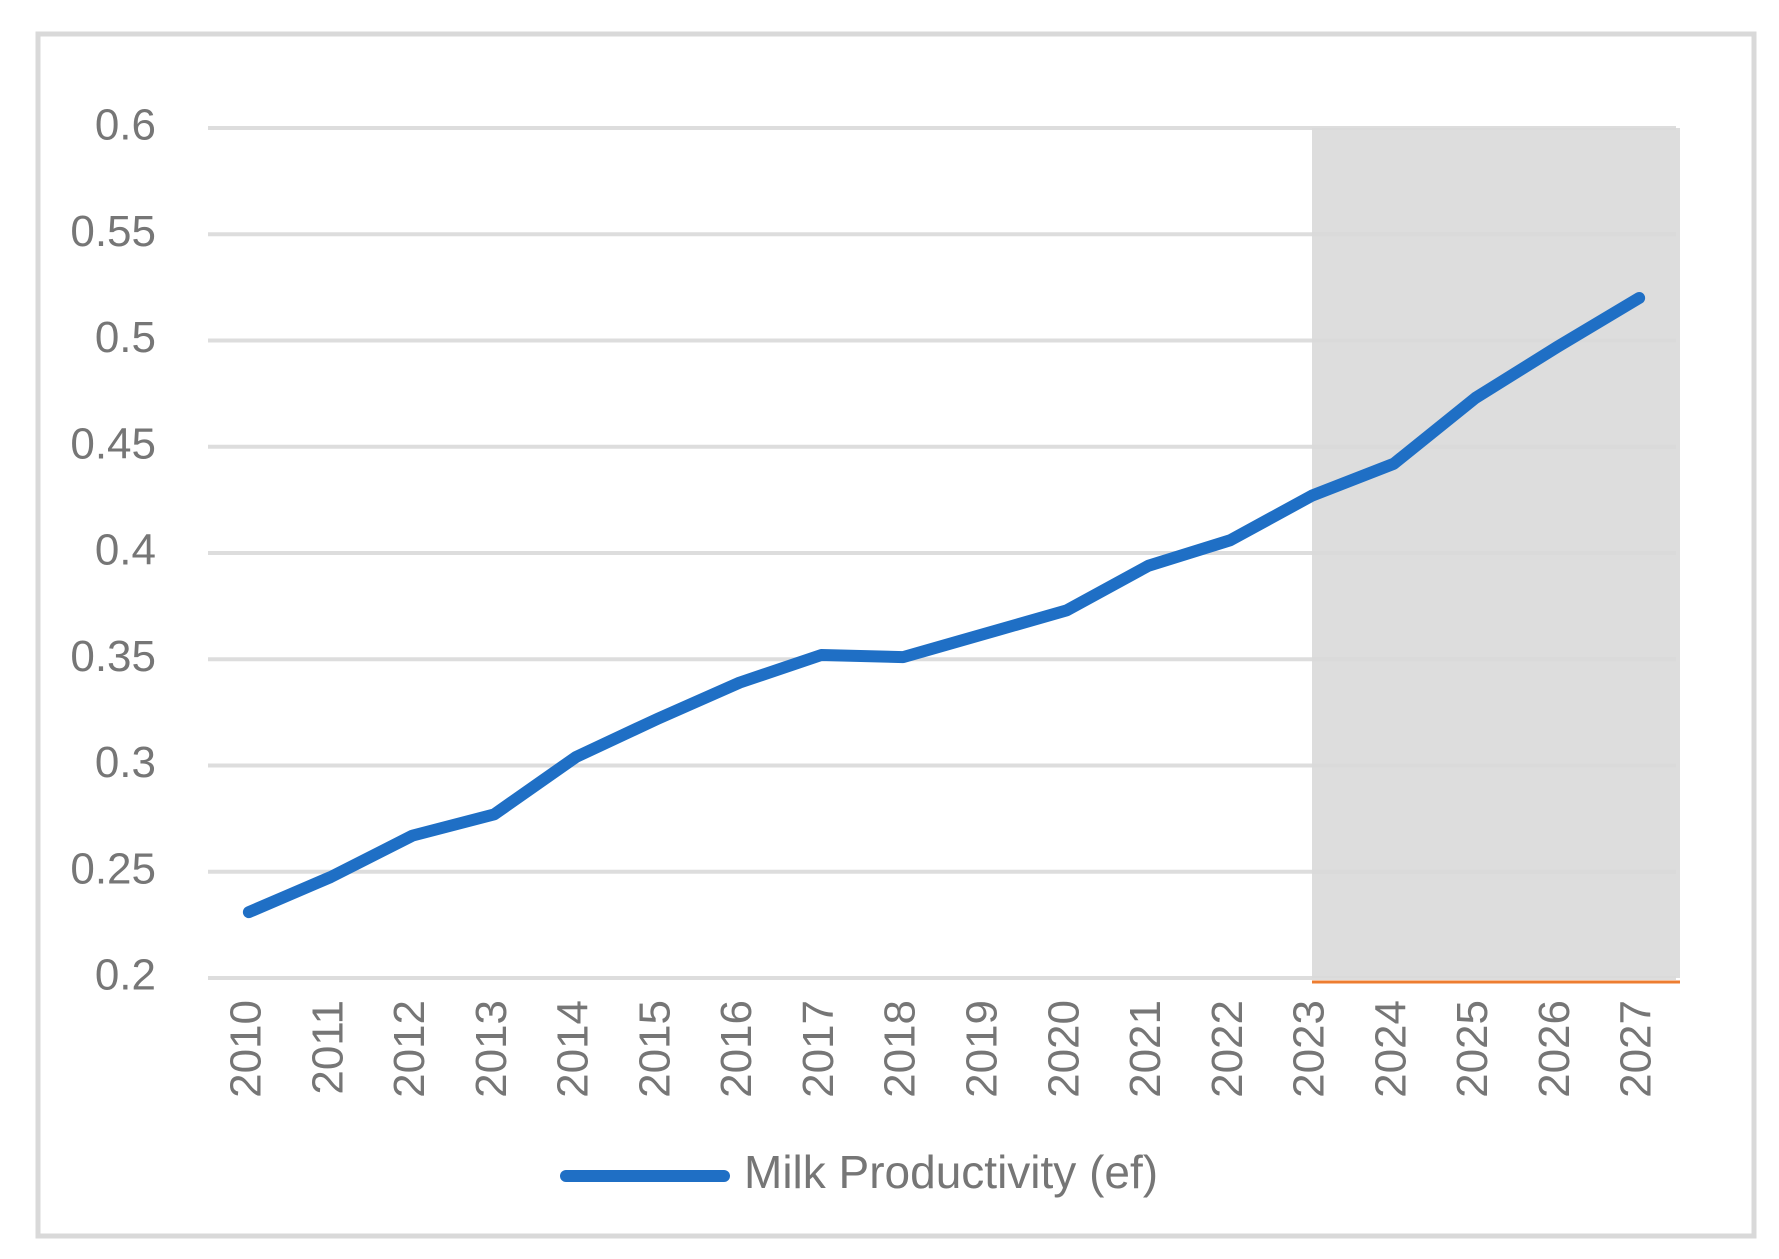 The image size is (1779, 1259). Describe the element at coordinates (654, 1049) in the screenshot. I see `x-tick-label: 2015` at that location.